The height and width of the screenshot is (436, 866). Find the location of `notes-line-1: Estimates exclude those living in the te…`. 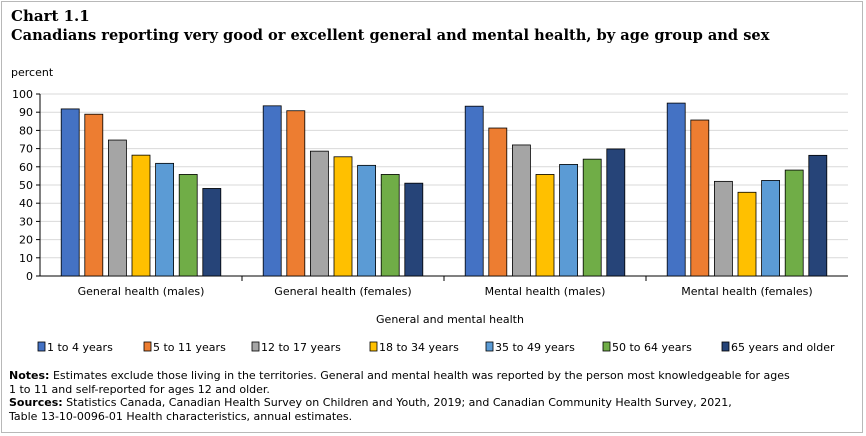

notes-line-1: Estimates exclude those living in the te… is located at coordinates (421, 375).